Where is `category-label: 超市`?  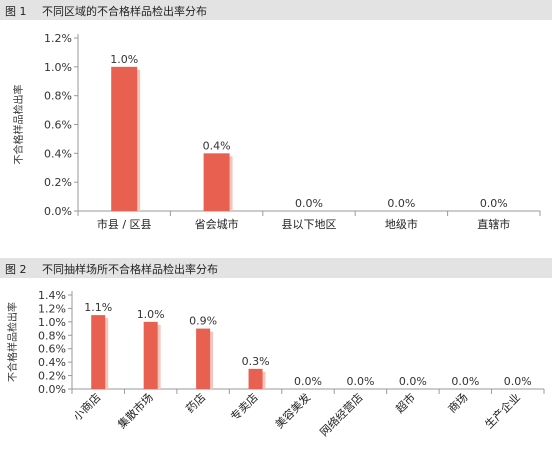
category-label: 超市 is located at coordinates (405, 402).